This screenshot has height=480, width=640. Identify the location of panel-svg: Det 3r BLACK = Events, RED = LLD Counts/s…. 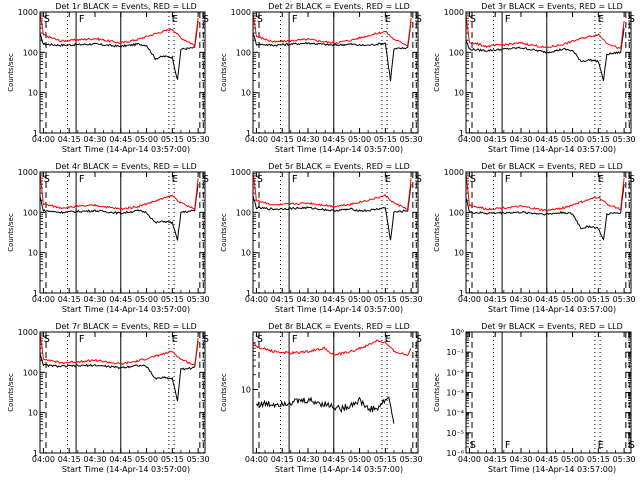
(534, 78).